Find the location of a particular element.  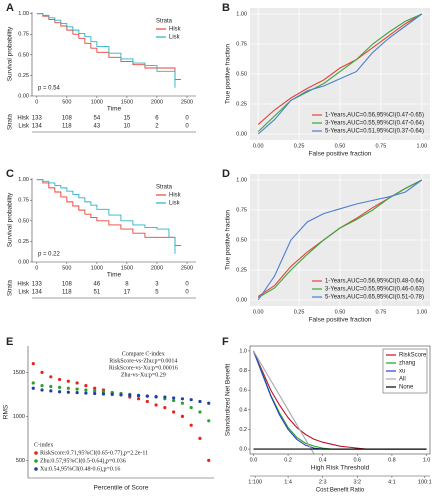

y-tick-label: 0.75 is located at coordinates (23, 35).